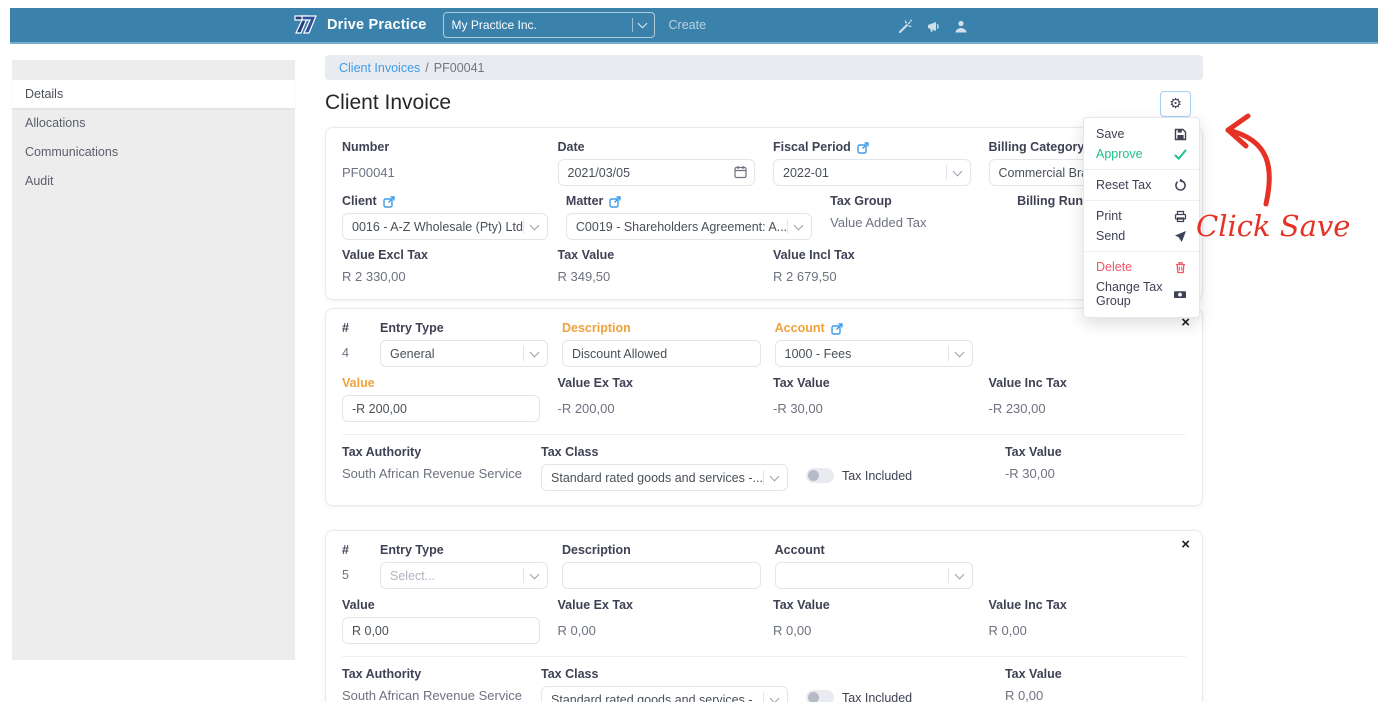  What do you see at coordinates (377, 25) in the screenshot?
I see `brand-name: Drive Practice` at bounding box center [377, 25].